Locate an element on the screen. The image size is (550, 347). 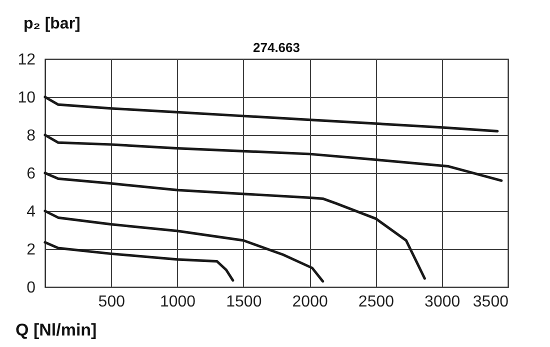
x-tick-label: 2000 is located at coordinates (310, 302).